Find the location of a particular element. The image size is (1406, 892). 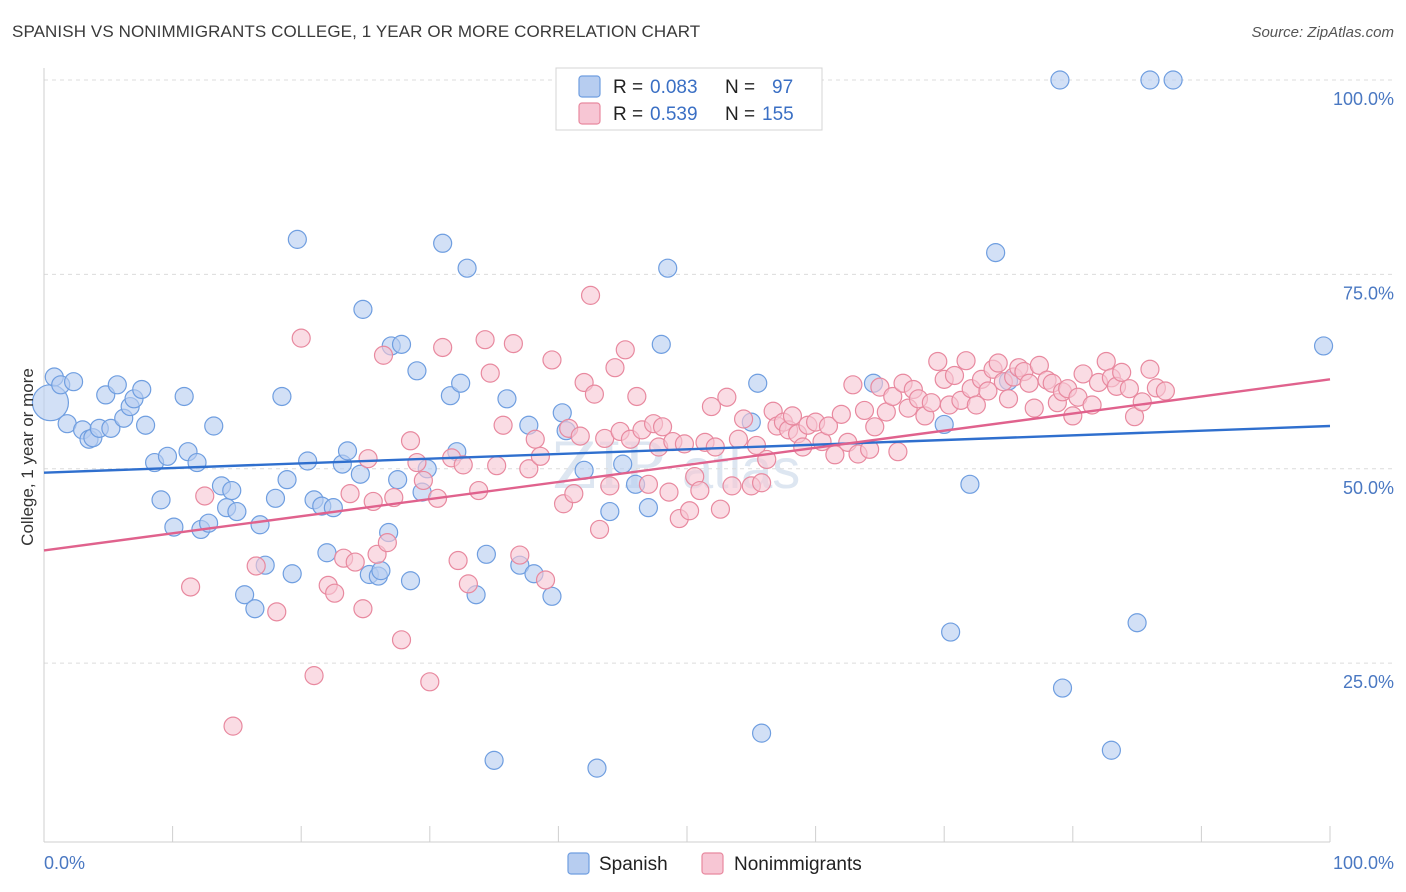

legend-r-label-spanish: R = is located at coordinates (628, 87).